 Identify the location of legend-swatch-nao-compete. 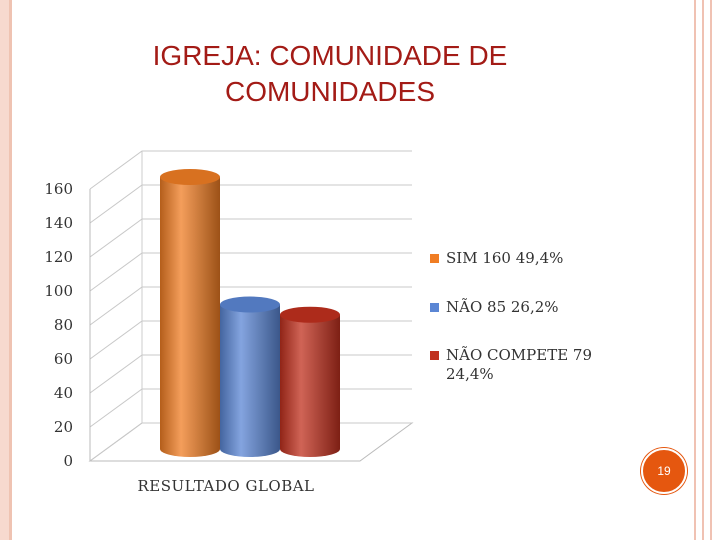
(434, 355).